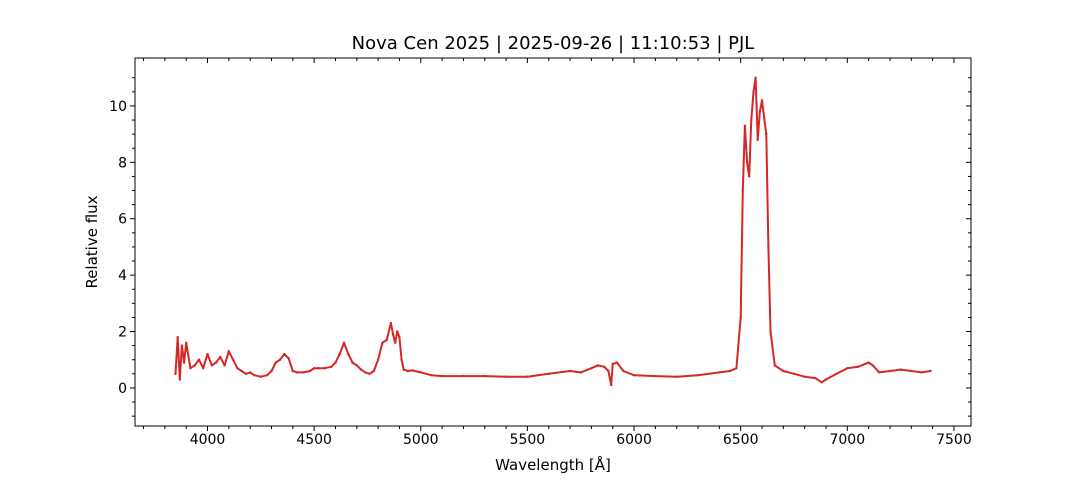  What do you see at coordinates (208, 440) in the screenshot?
I see `x-tick-label: 4000` at bounding box center [208, 440].